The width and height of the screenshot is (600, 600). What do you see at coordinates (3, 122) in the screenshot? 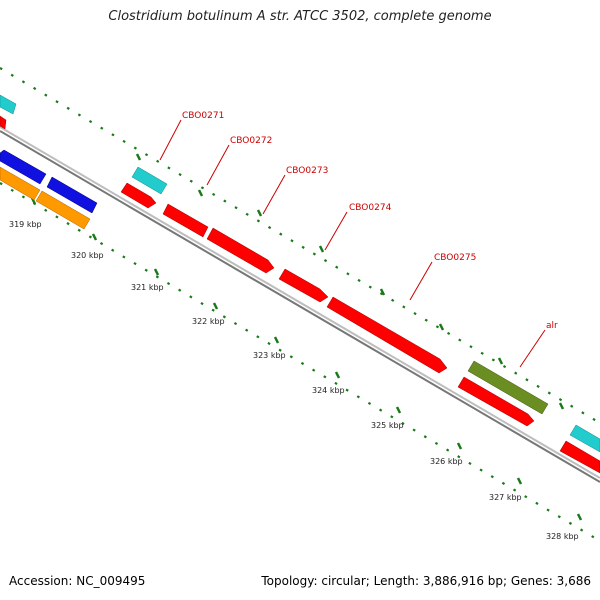
I see `gene-feature-red-topleft` at bounding box center [3, 122].